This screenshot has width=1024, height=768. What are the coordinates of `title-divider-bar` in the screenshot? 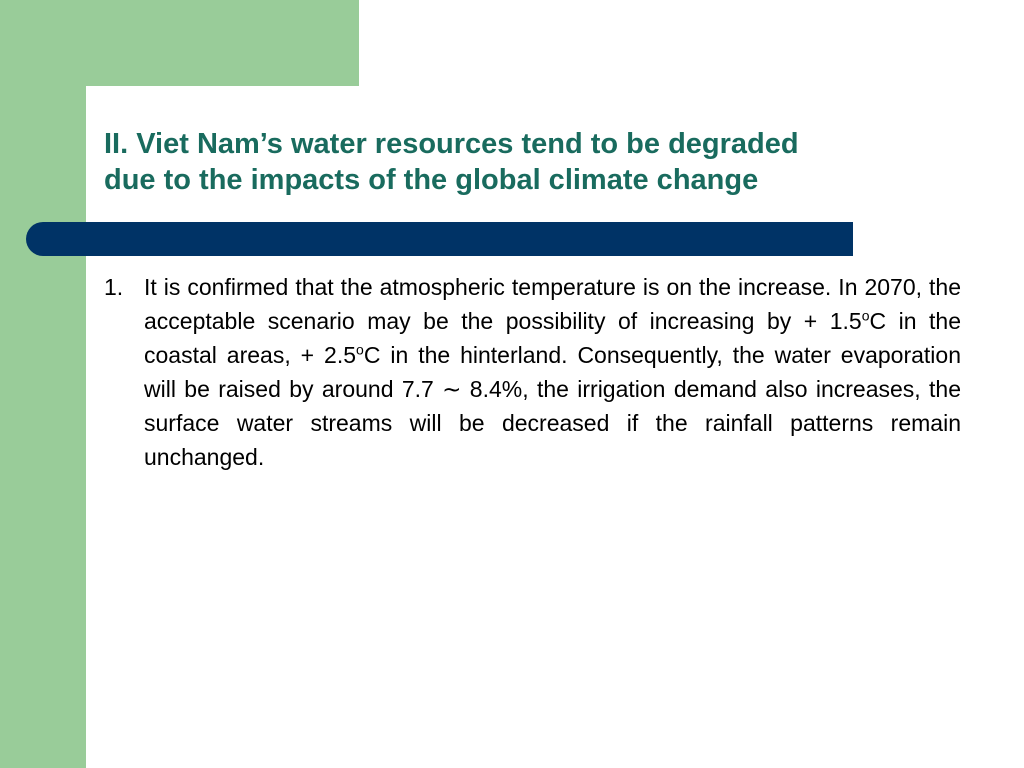 It's located at (439, 239).